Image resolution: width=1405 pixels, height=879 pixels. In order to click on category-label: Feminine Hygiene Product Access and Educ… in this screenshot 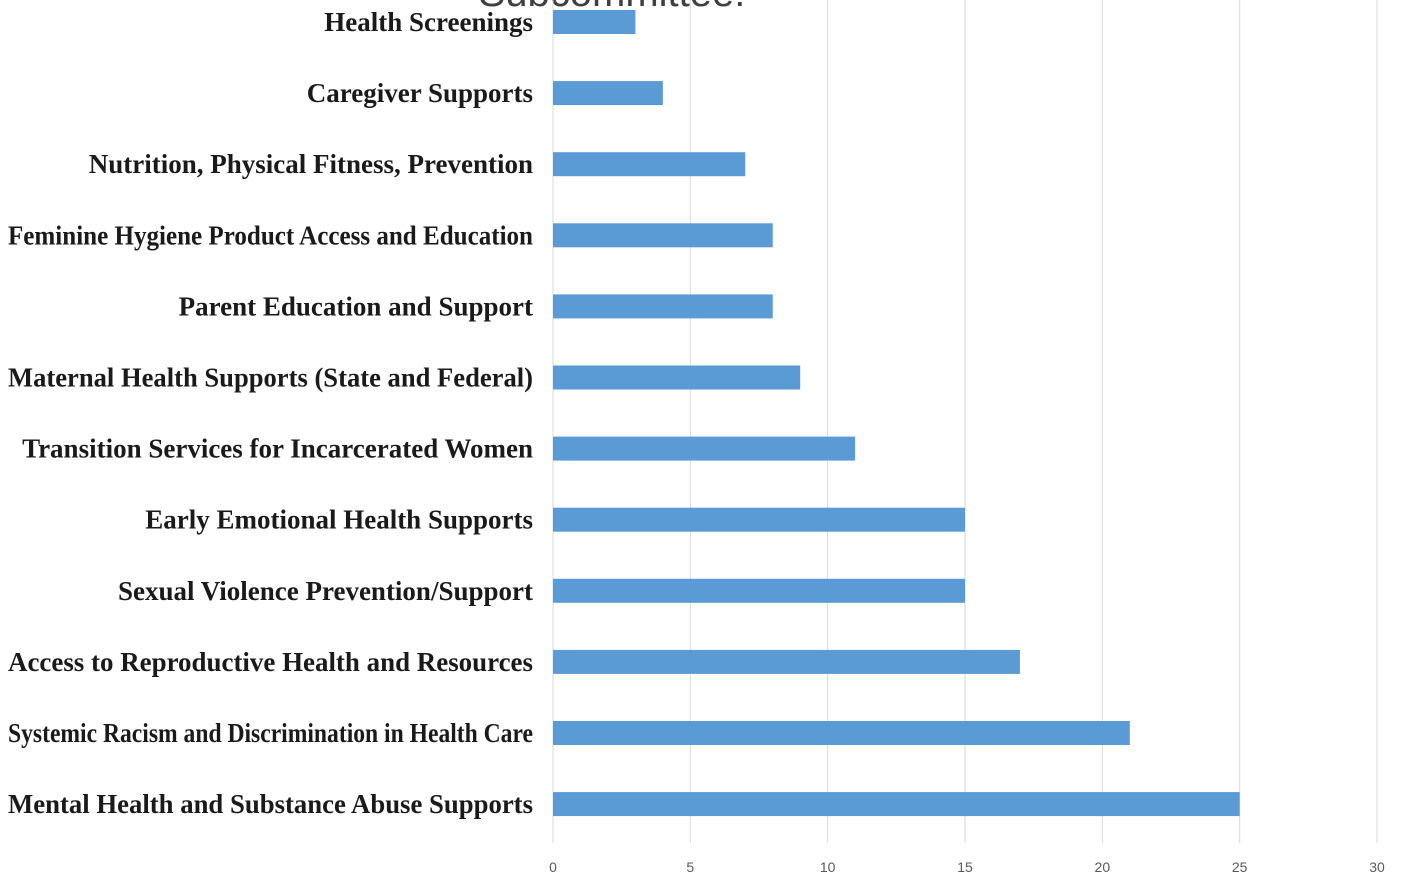, I will do `click(270, 235)`.